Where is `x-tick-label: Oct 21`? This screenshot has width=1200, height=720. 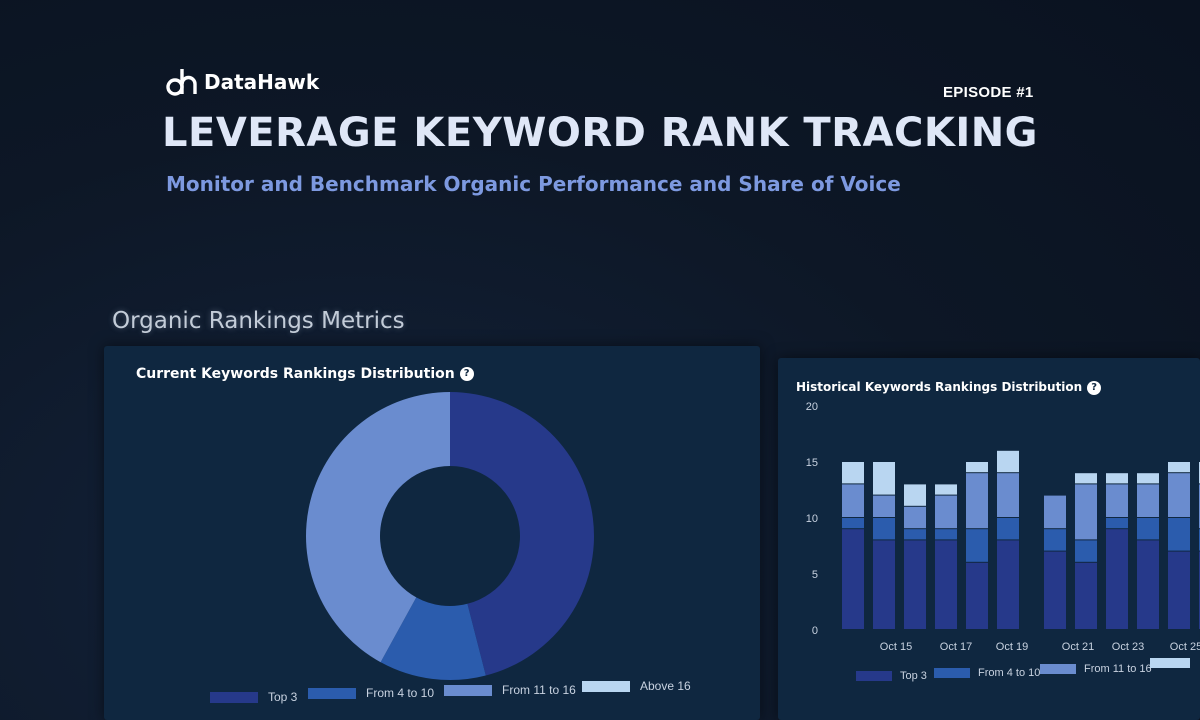
x-tick-label: Oct 21 is located at coordinates (1078, 647).